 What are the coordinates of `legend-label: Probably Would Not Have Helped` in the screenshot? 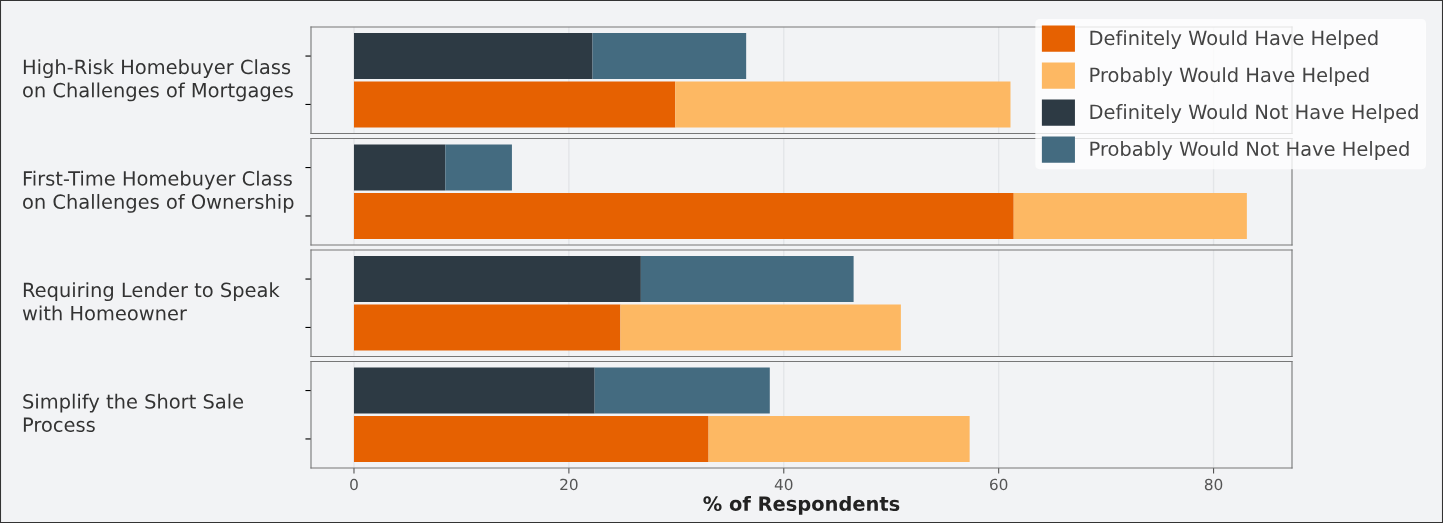 It's located at (1249, 150).